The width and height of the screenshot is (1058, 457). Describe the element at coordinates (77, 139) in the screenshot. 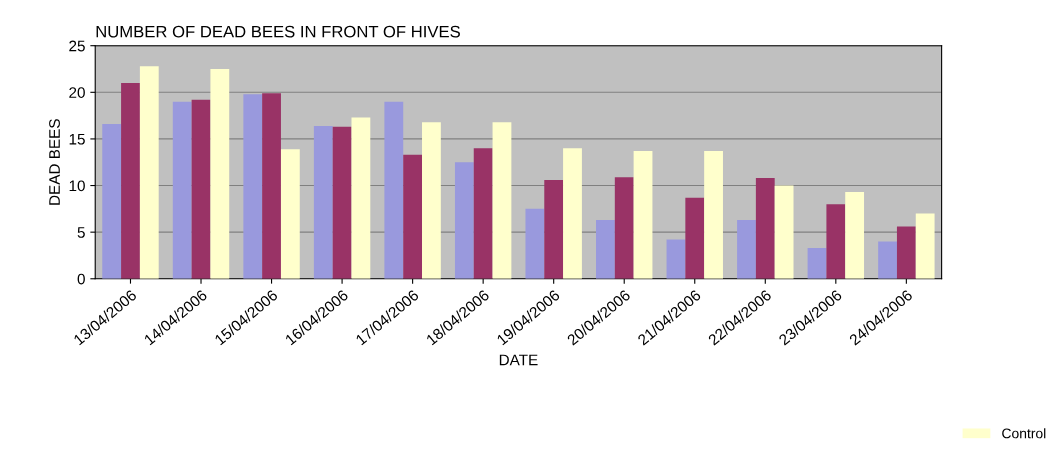

I see `y-tick-label: 15` at that location.